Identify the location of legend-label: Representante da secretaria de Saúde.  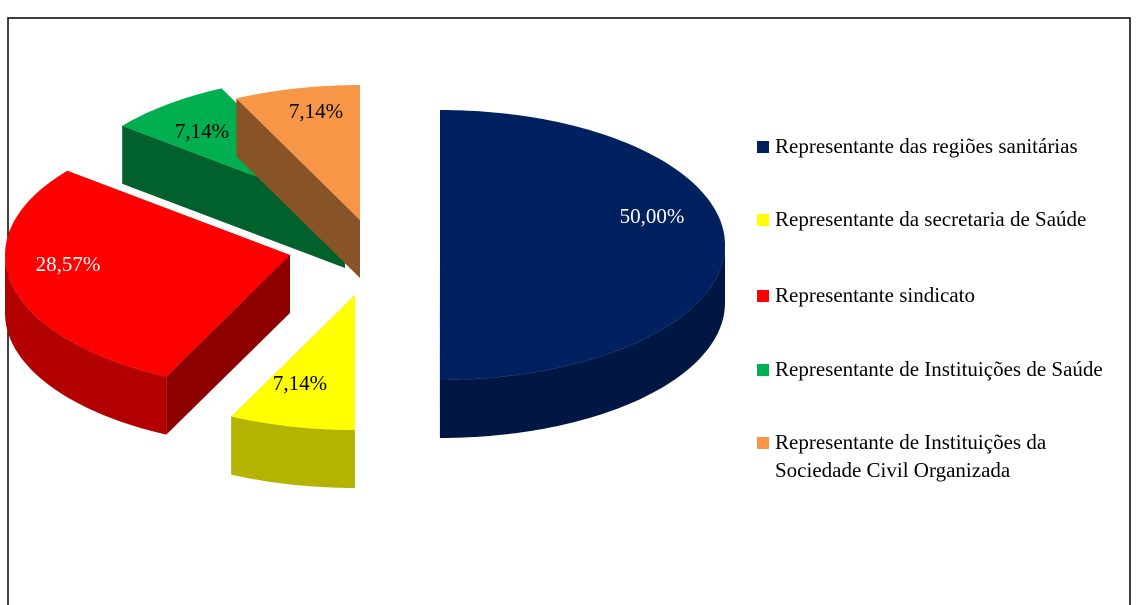
(931, 219).